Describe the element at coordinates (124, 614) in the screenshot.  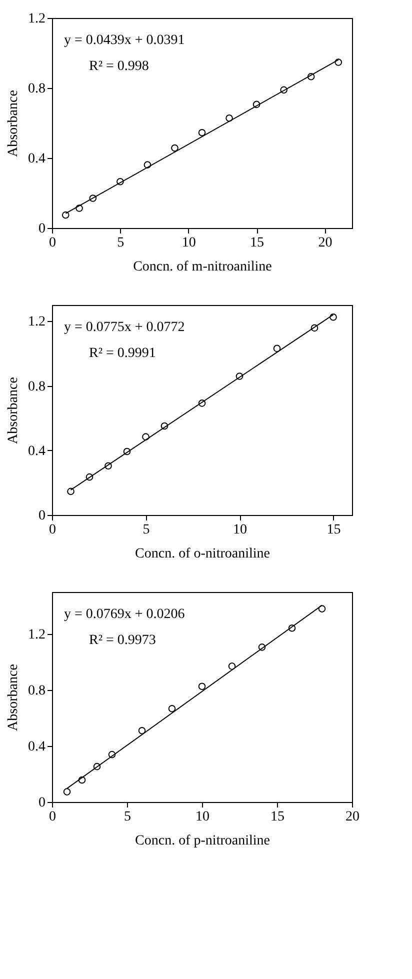
I see `annotation: y = 0.0769x + 0.0206` at that location.